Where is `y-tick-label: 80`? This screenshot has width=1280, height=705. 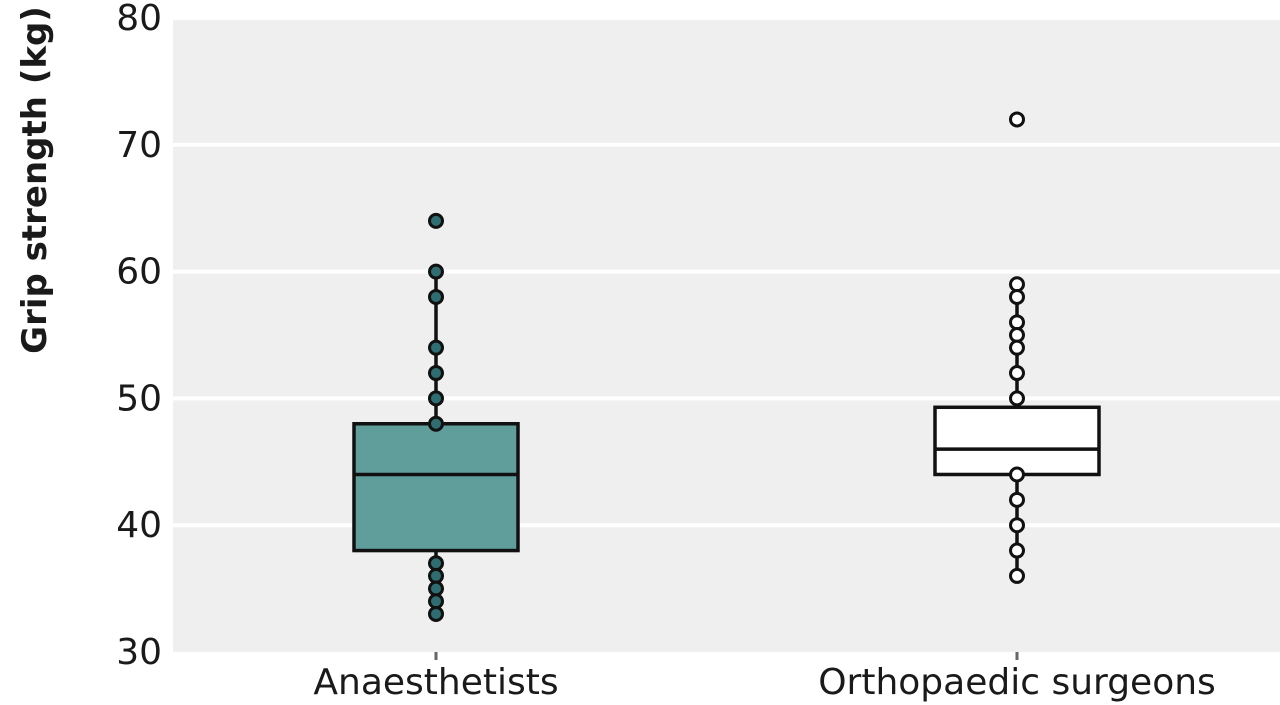
y-tick-label: 80 is located at coordinates (139, 19).